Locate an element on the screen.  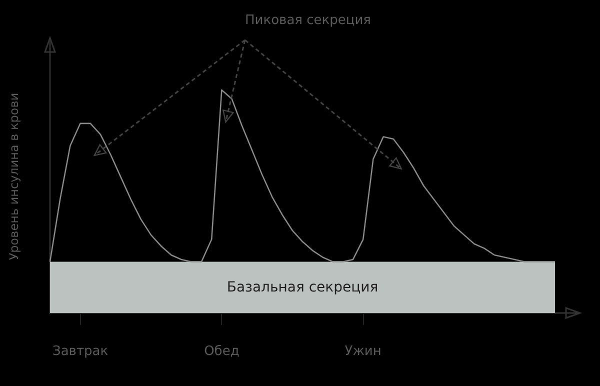
y-axis-title: Уровень инсулина в крови is located at coordinates (14, 176).